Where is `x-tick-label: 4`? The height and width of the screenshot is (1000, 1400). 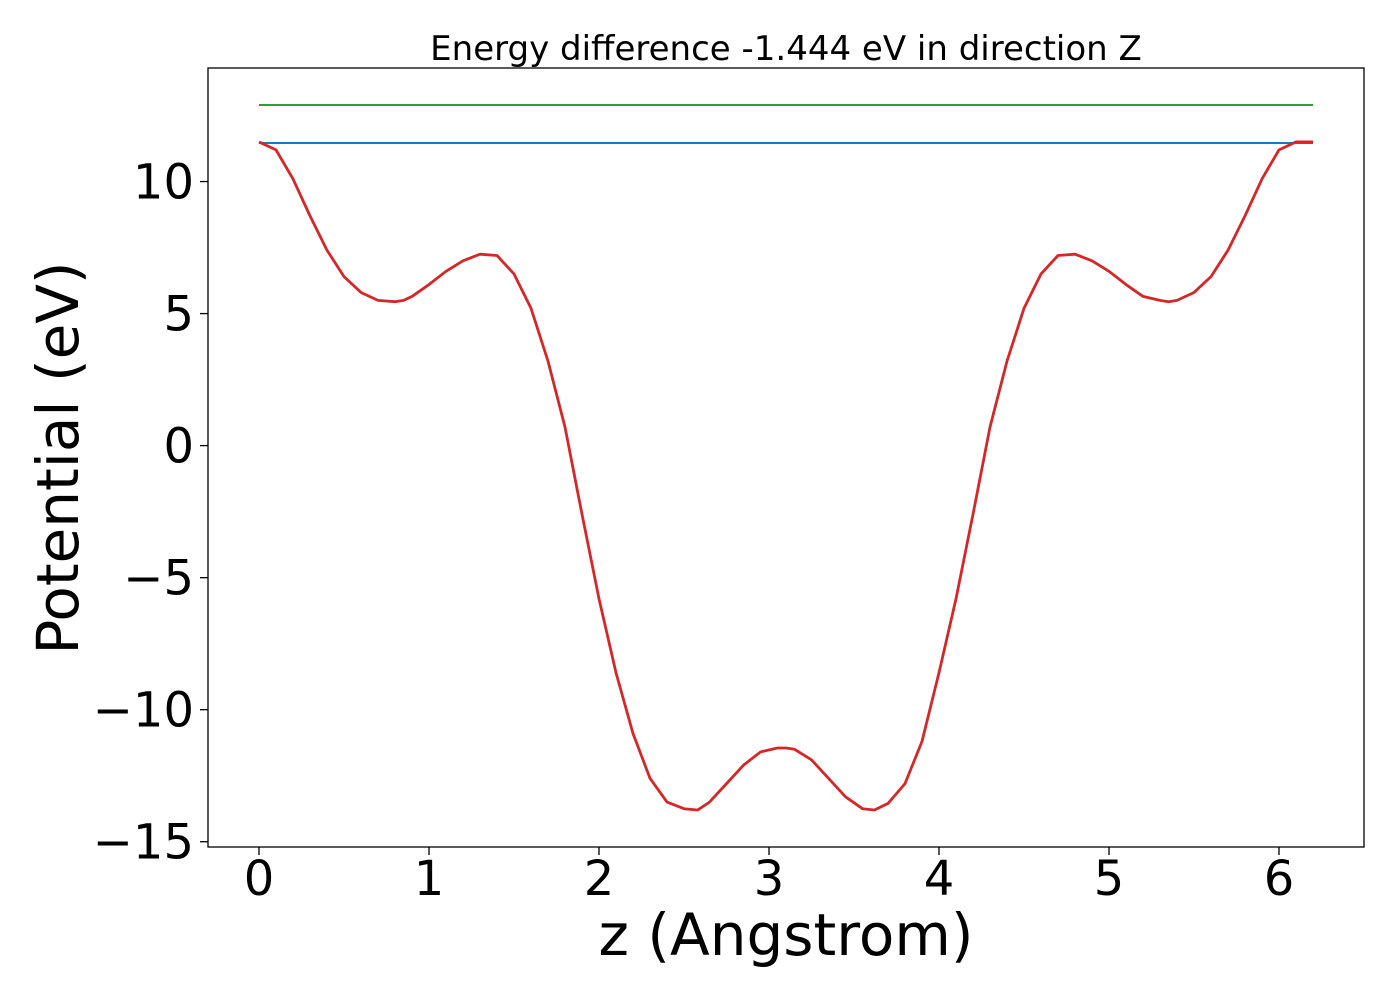
x-tick-label: 4 is located at coordinates (939, 879).